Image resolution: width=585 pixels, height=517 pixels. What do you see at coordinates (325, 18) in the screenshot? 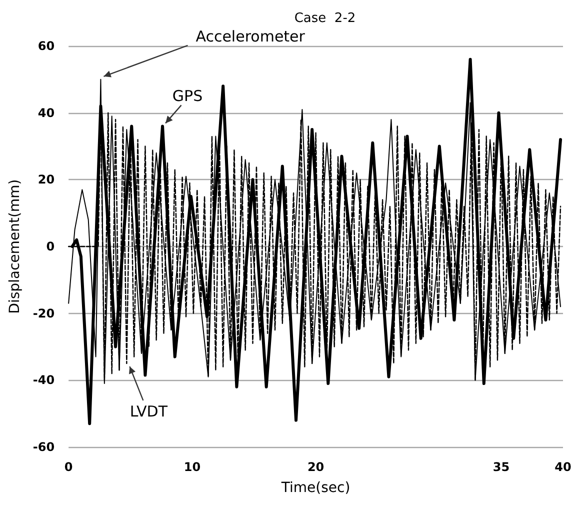
I see `chart-title: Case 2-2` at bounding box center [325, 18].